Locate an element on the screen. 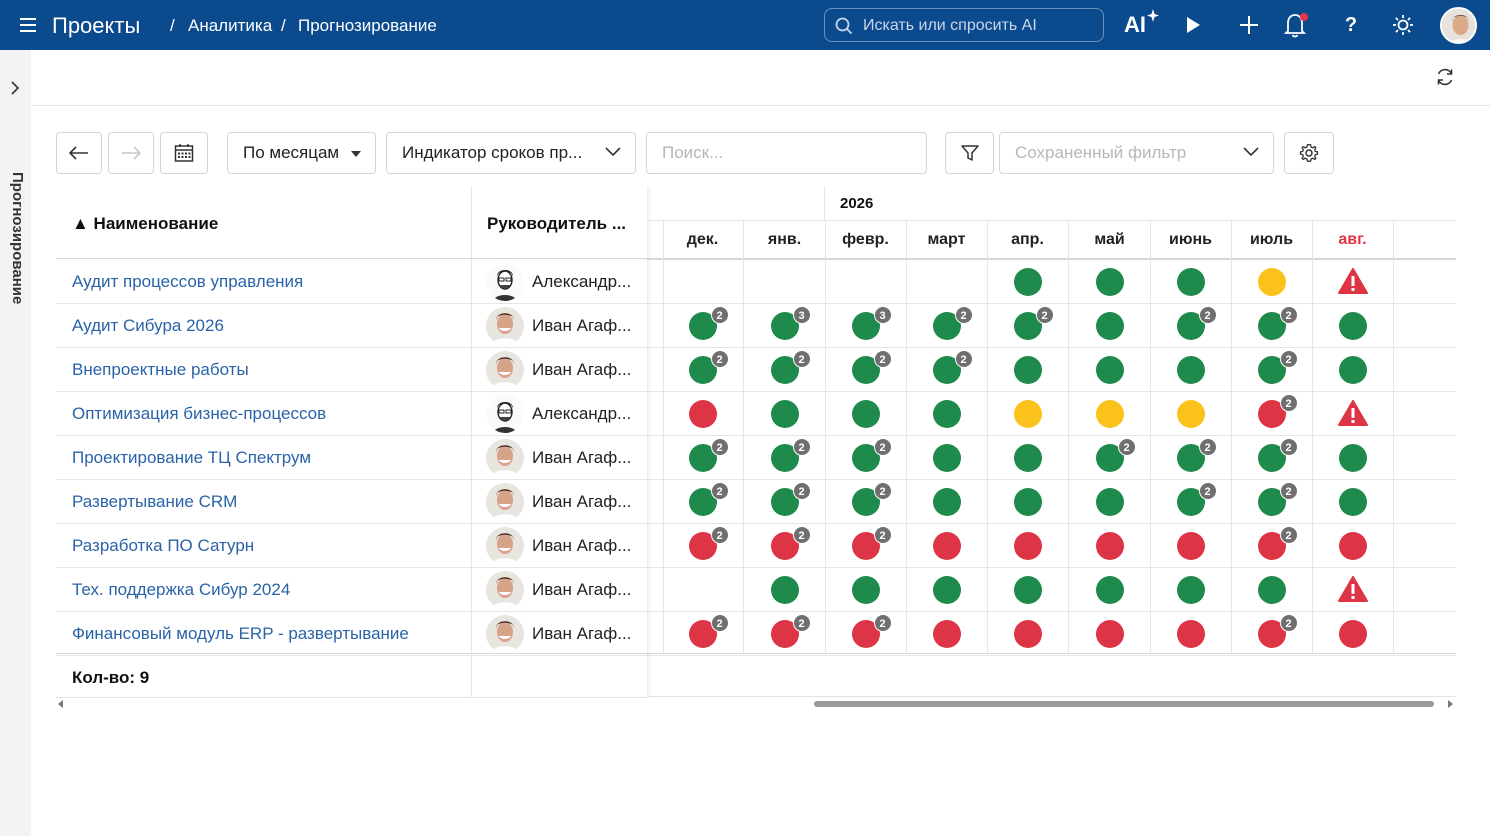 This screenshot has height=836, width=1490. month-header: июль is located at coordinates (1271, 239).